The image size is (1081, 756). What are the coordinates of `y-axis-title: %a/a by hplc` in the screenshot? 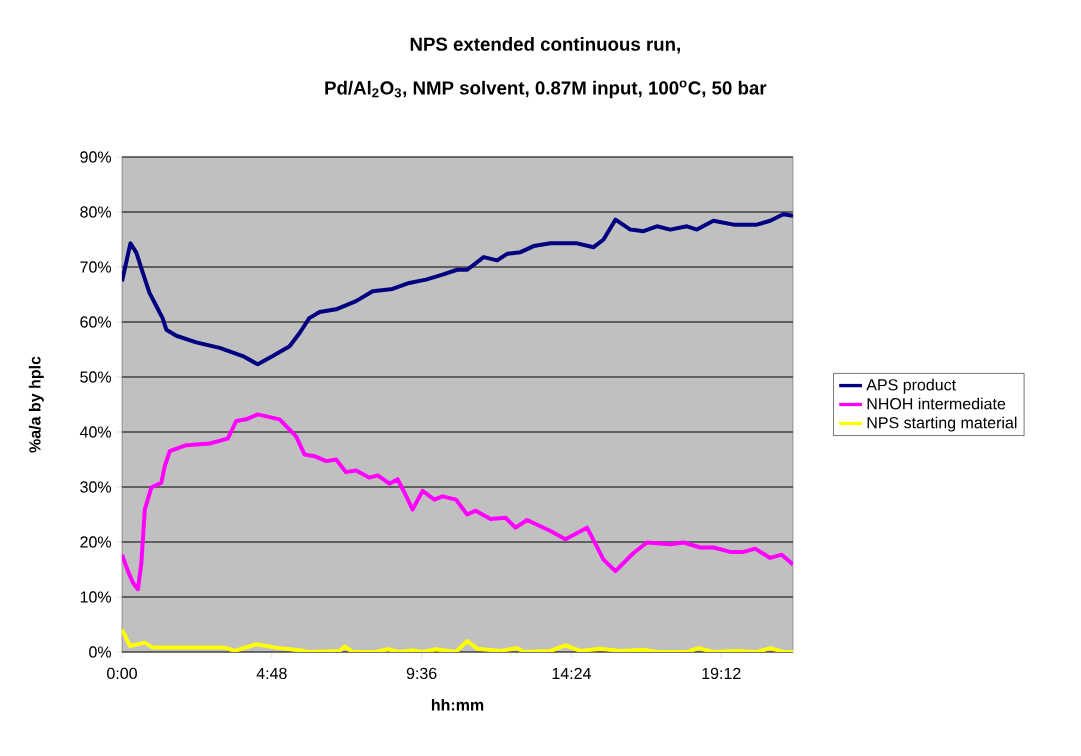 It's located at (36, 404).